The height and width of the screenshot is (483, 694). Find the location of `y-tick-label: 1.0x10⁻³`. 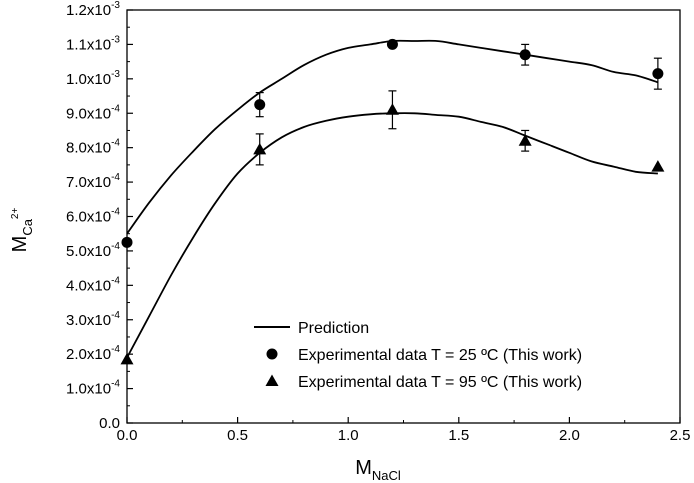

y-tick-label: 1.0x10⁻³ is located at coordinates (93, 78).